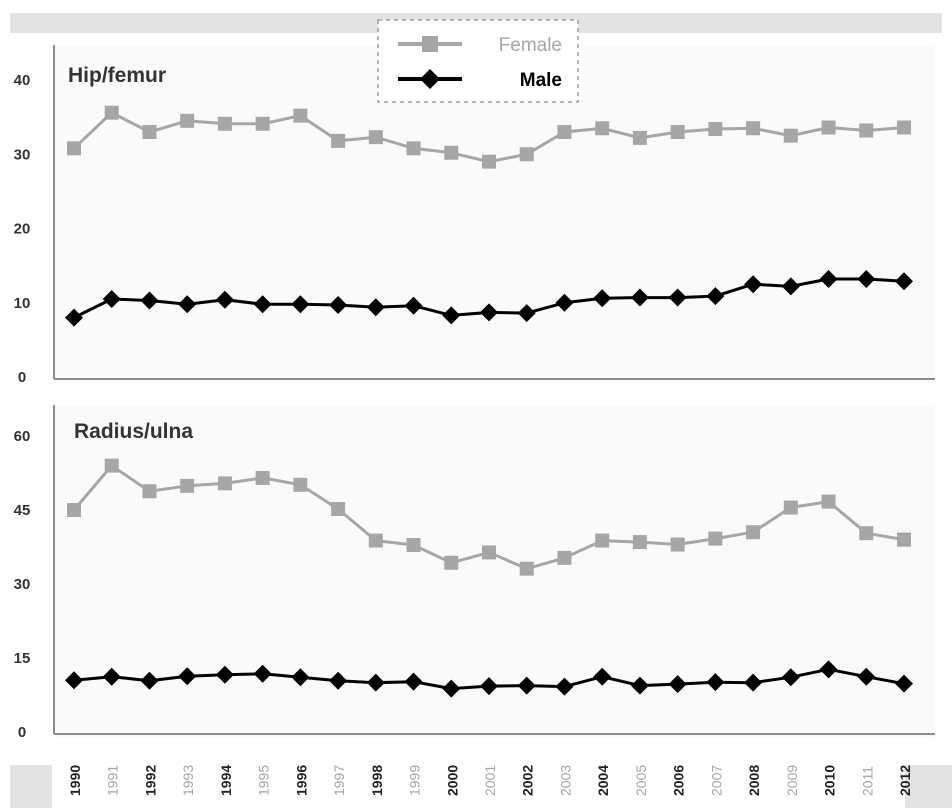  Describe the element at coordinates (75, 780) in the screenshot. I see `x-tick-label: 1990` at that location.